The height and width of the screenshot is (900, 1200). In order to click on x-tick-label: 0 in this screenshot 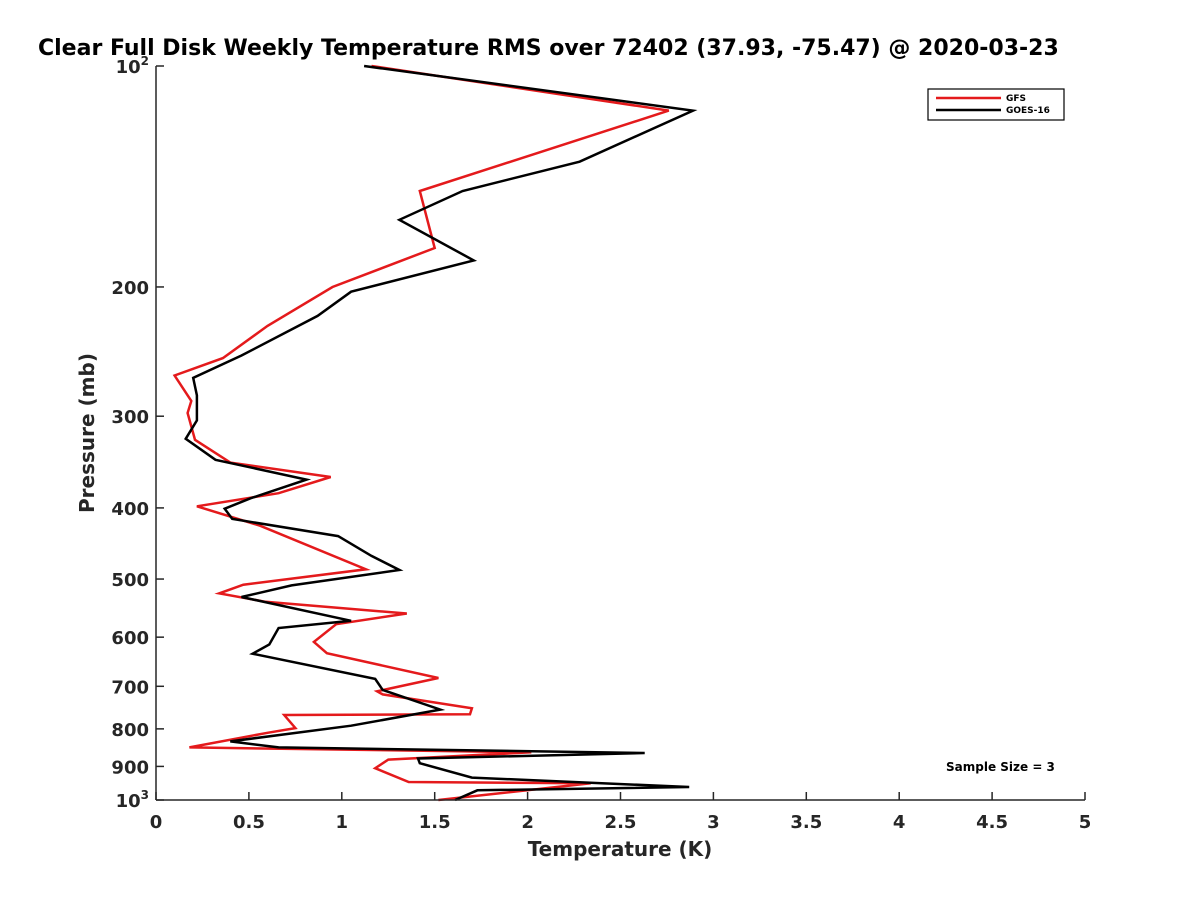, I will do `click(156, 822)`.